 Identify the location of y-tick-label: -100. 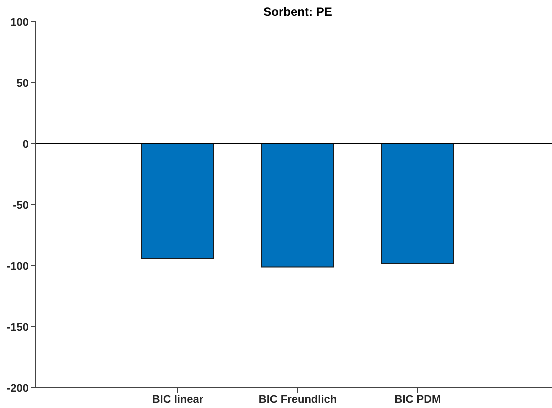
(17, 266).